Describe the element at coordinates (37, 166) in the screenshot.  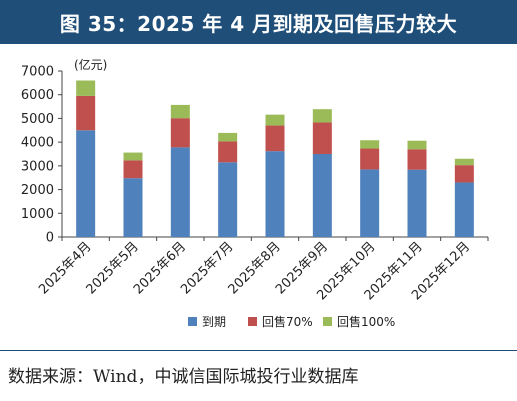
I see `y-tick-label: 3000` at that location.